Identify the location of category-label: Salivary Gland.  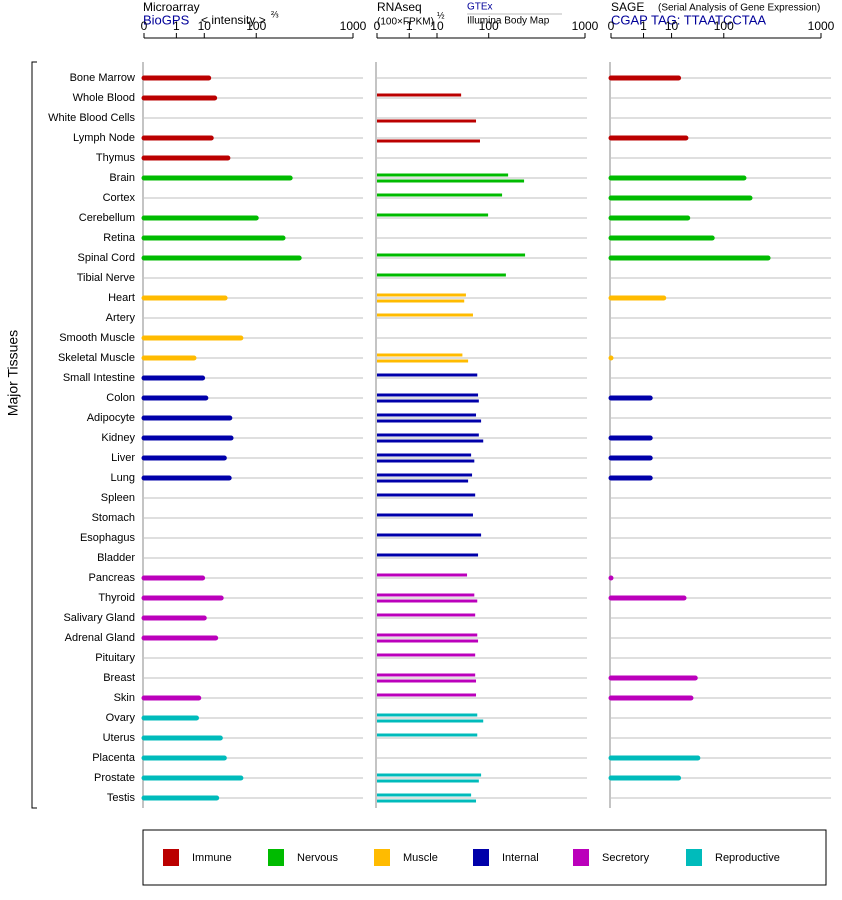
(99, 618).